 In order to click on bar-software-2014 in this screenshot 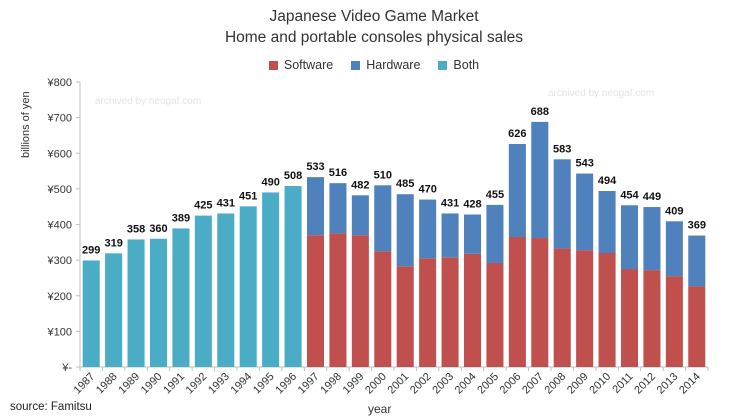, I will do `click(697, 326)`.